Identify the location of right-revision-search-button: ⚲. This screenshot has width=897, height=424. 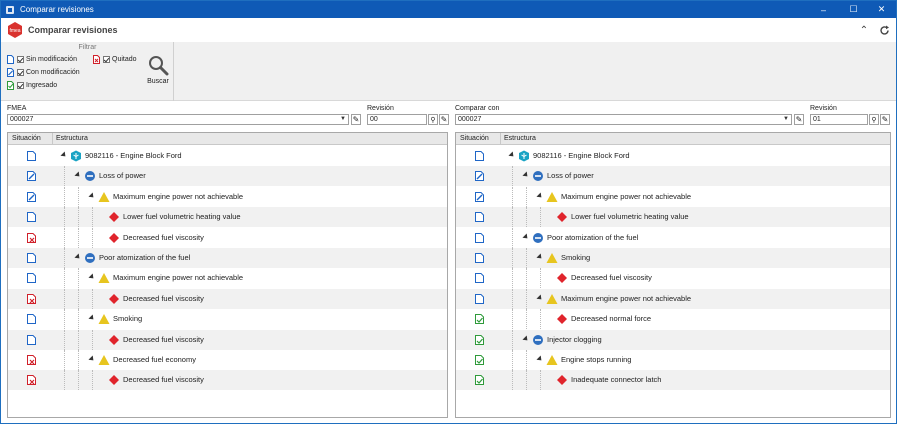
(874, 119).